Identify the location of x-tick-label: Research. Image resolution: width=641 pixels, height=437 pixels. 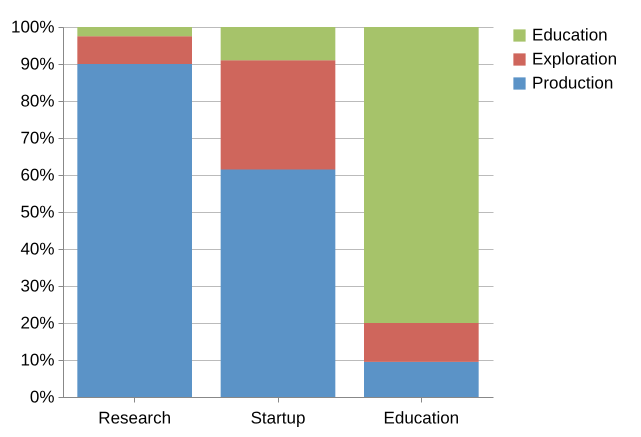
(135, 418).